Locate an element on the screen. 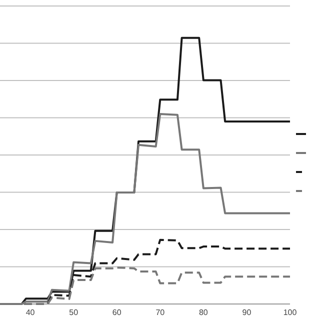  x-tick-label: 100 is located at coordinates (290, 312).